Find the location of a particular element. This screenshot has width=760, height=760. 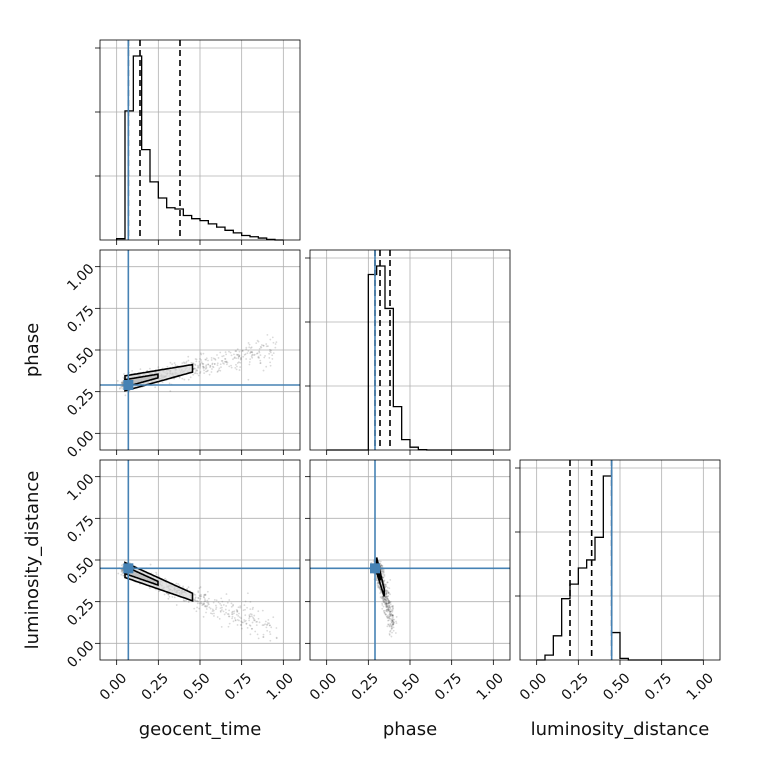

luminosity_distance-x-axis-label: luminosity_distance is located at coordinates (620, 729).